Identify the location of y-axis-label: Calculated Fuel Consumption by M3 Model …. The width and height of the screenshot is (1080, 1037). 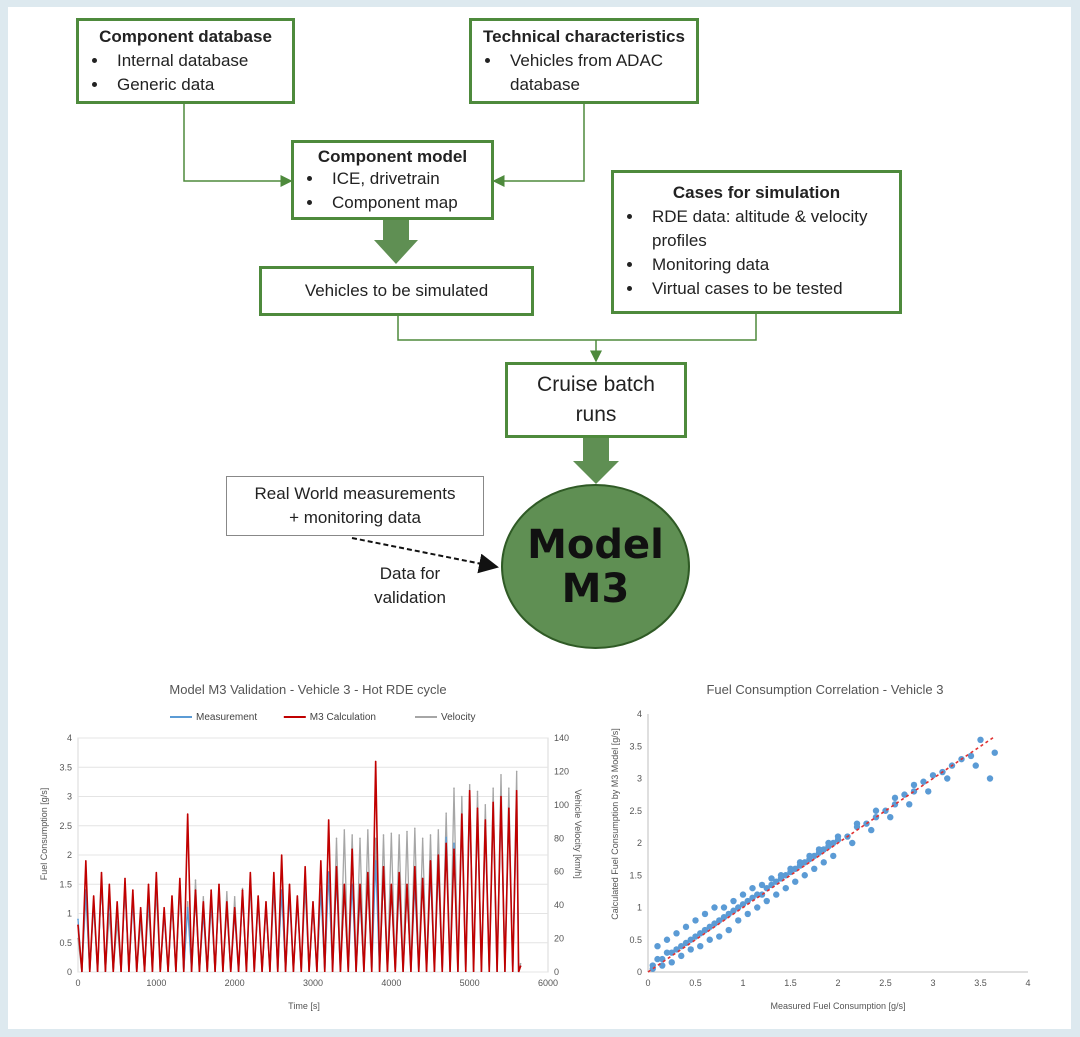
(615, 824).